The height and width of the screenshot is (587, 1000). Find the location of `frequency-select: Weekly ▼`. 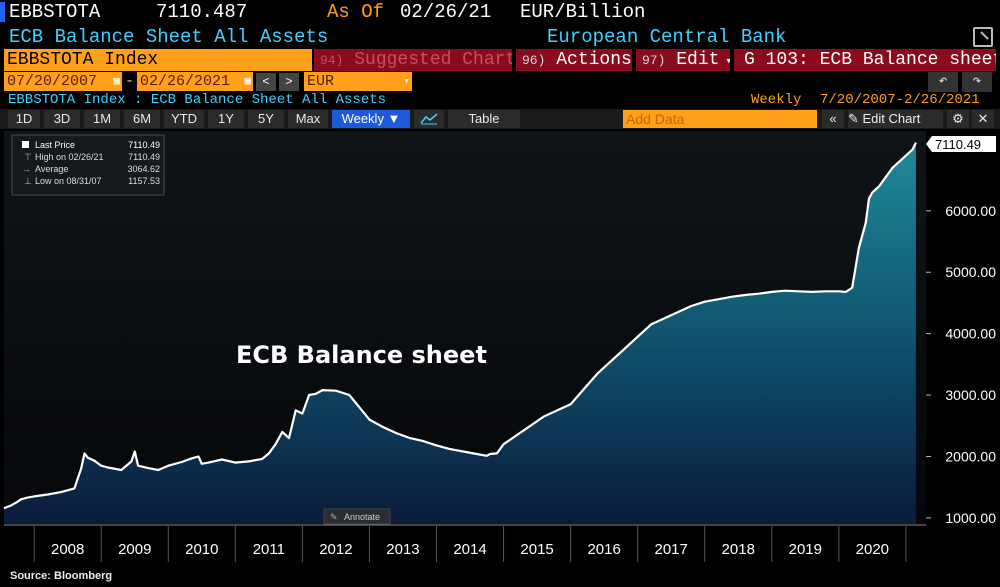

frequency-select: Weekly ▼ is located at coordinates (371, 119).